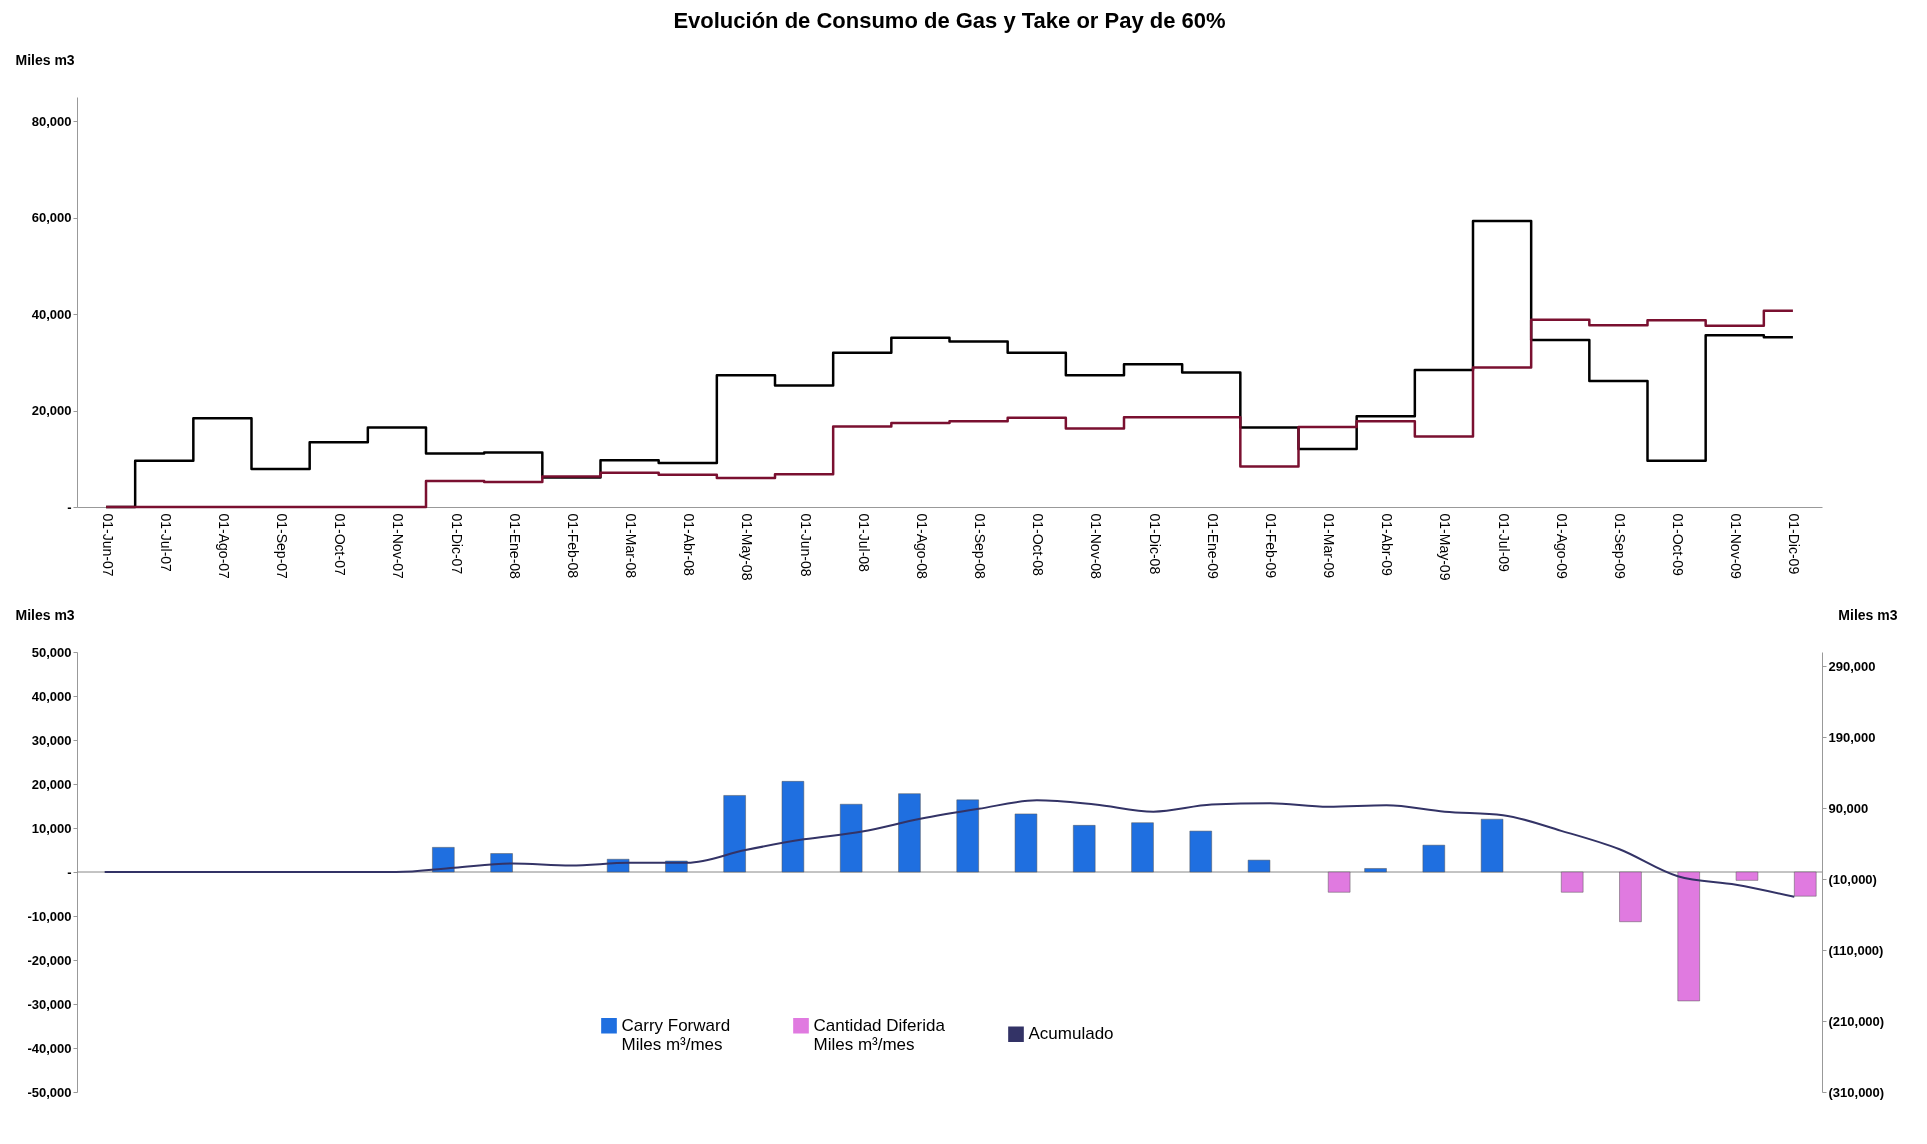 The height and width of the screenshot is (1144, 1927). I want to click on x-tick-label: 01-Ene-08, so click(514, 546).